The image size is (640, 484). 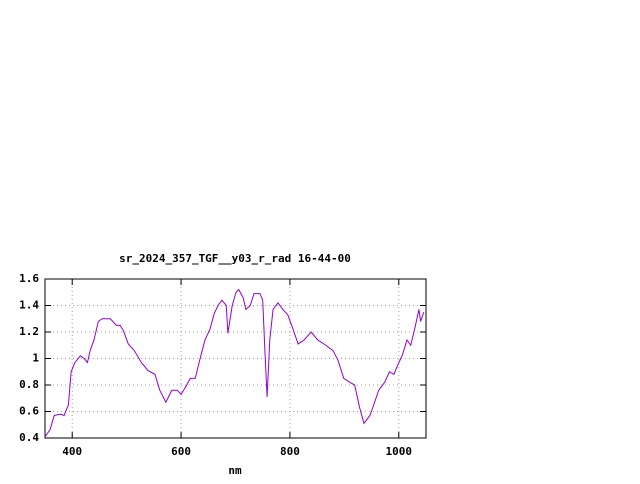 I want to click on y-tick-label: 0.6, so click(x=29, y=411).